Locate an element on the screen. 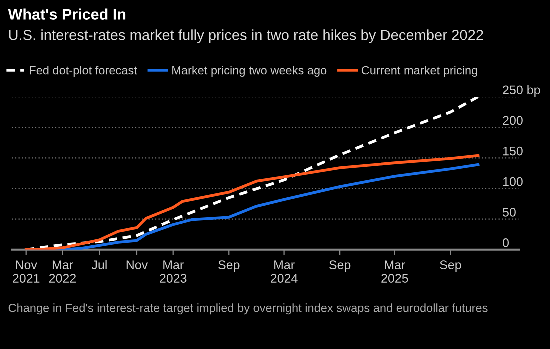 The height and width of the screenshot is (349, 550). x-tick-label: Nov is located at coordinates (137, 265).